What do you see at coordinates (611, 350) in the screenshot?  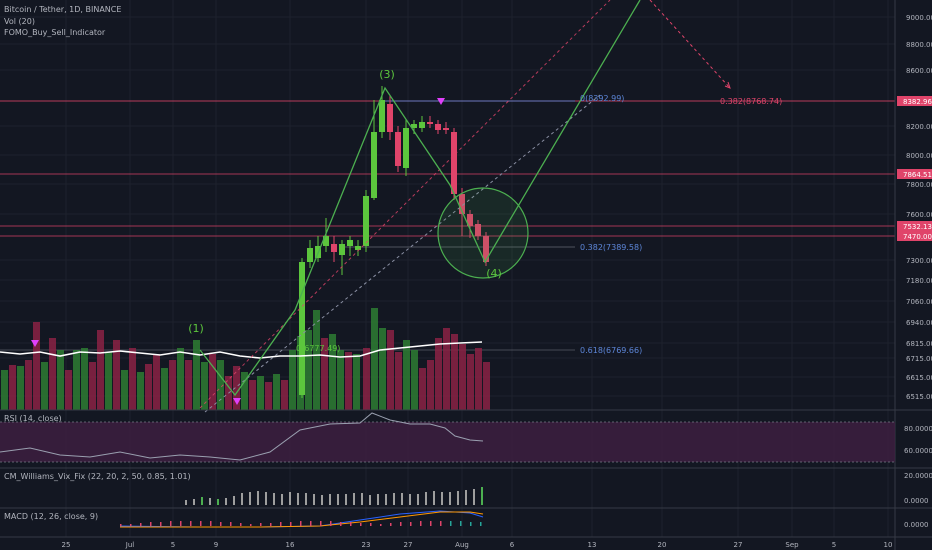 I see `fib-label-0618: 0.618(6769.66)` at bounding box center [611, 350].